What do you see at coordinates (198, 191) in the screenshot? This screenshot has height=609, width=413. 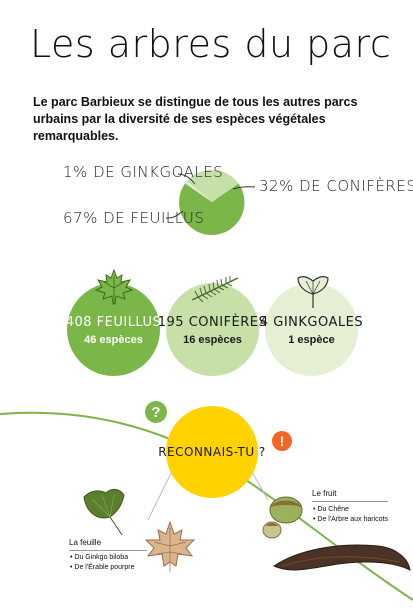 I see `pie-slice-ginkgoales` at bounding box center [198, 191].